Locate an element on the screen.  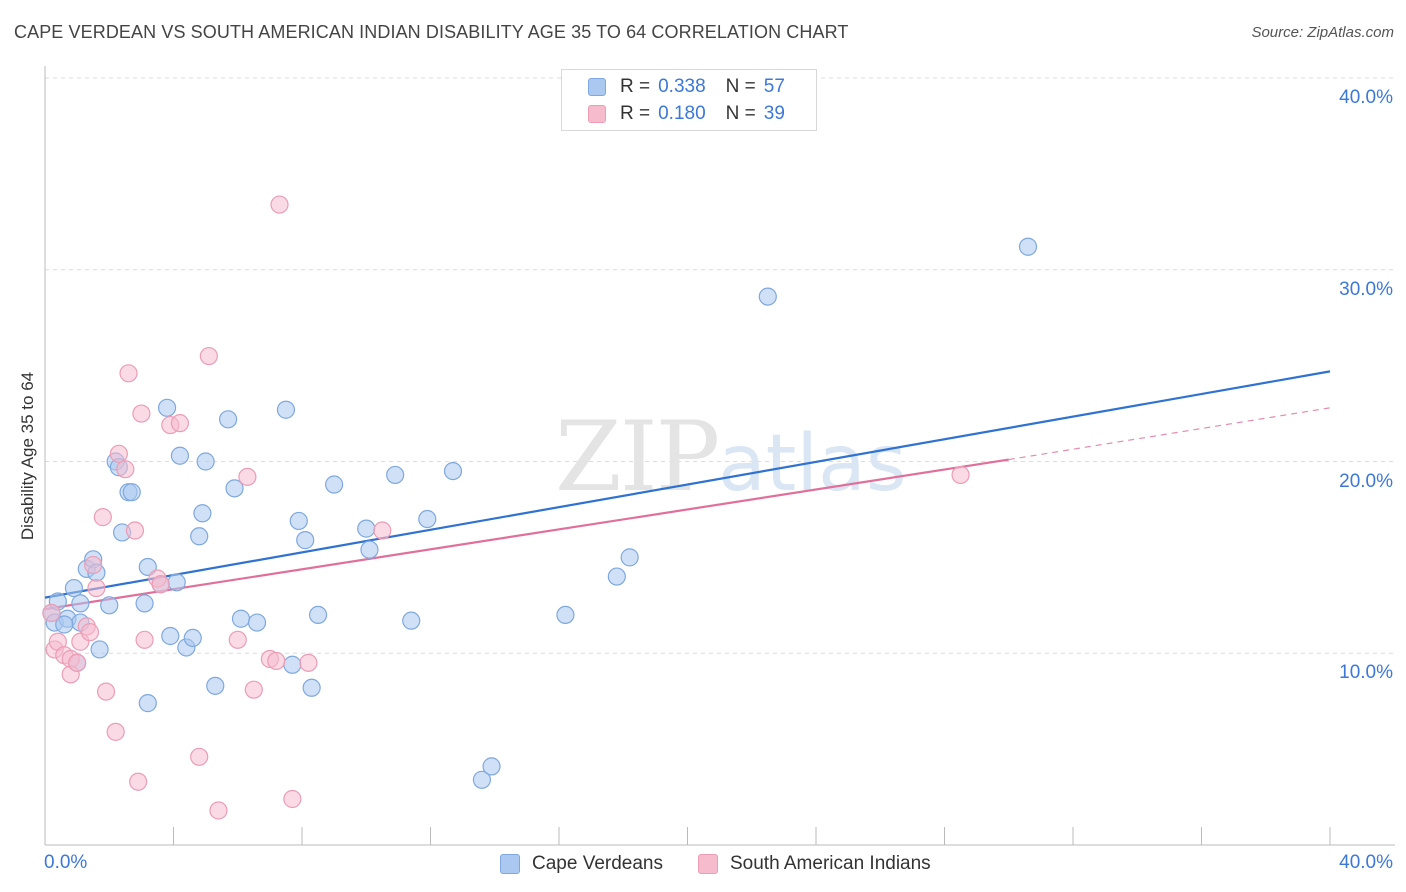
watermark: ZIP atlas is located at coordinates (731, 457).